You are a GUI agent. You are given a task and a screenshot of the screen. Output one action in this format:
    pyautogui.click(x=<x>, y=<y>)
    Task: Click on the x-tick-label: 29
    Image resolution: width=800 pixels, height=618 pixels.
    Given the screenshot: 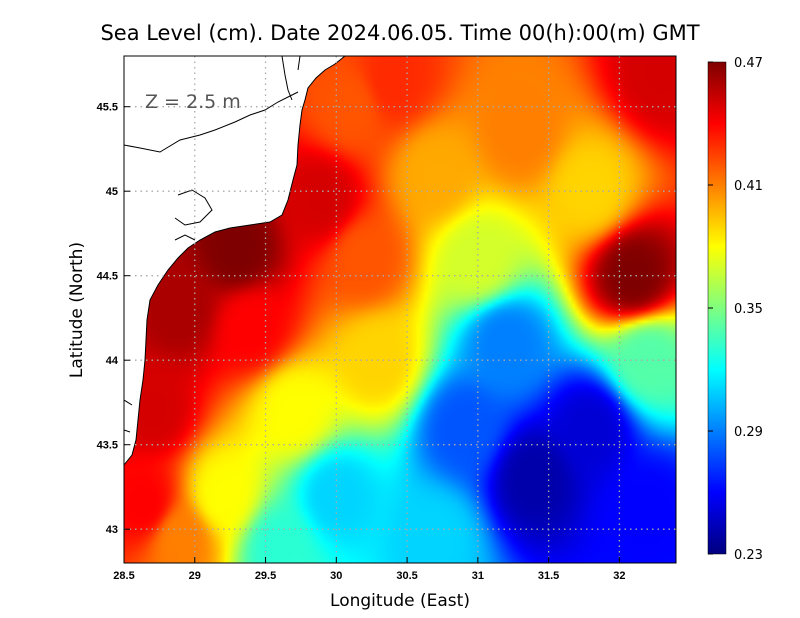 What is the action you would take?
    pyautogui.click(x=195, y=576)
    